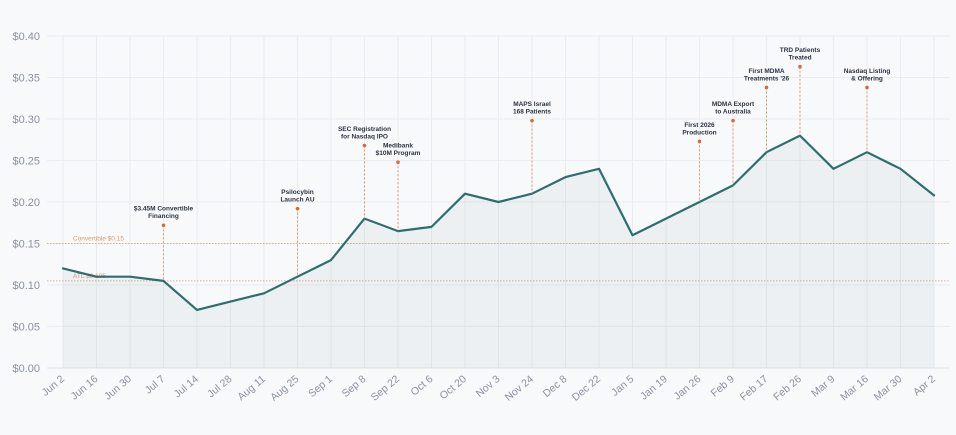 The image size is (956, 435). I want to click on x-tick-label: Mar 16, so click(854, 388).